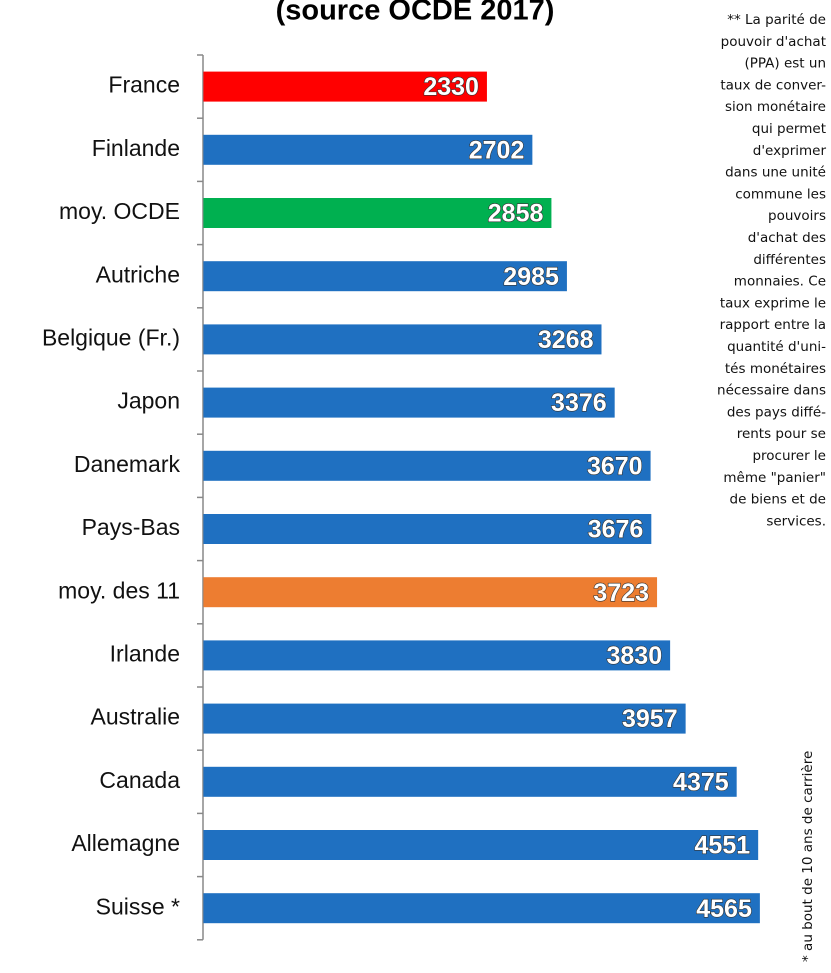 The width and height of the screenshot is (831, 973). Describe the element at coordinates (789, 260) in the screenshot. I see `note-line: différentes` at that location.